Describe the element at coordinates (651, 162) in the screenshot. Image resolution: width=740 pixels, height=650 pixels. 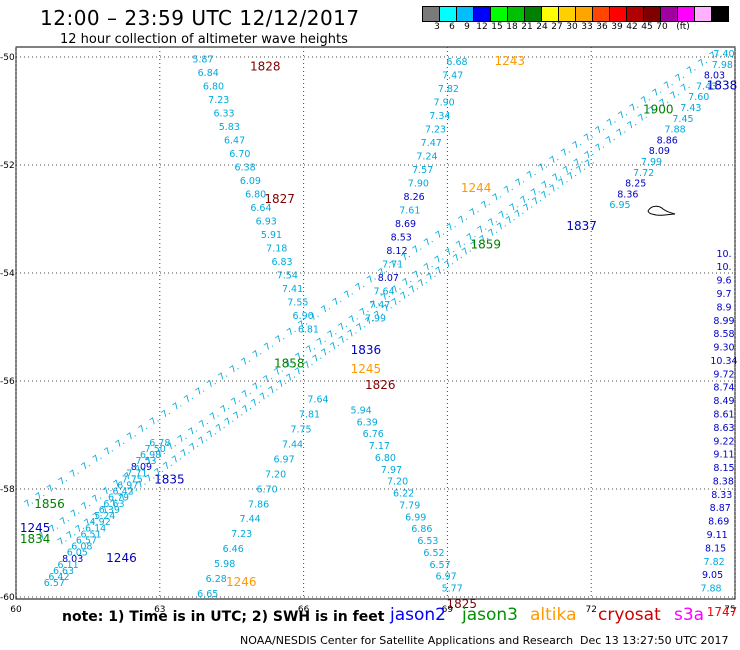
I see `wave-height-value: 7.99` at that location.